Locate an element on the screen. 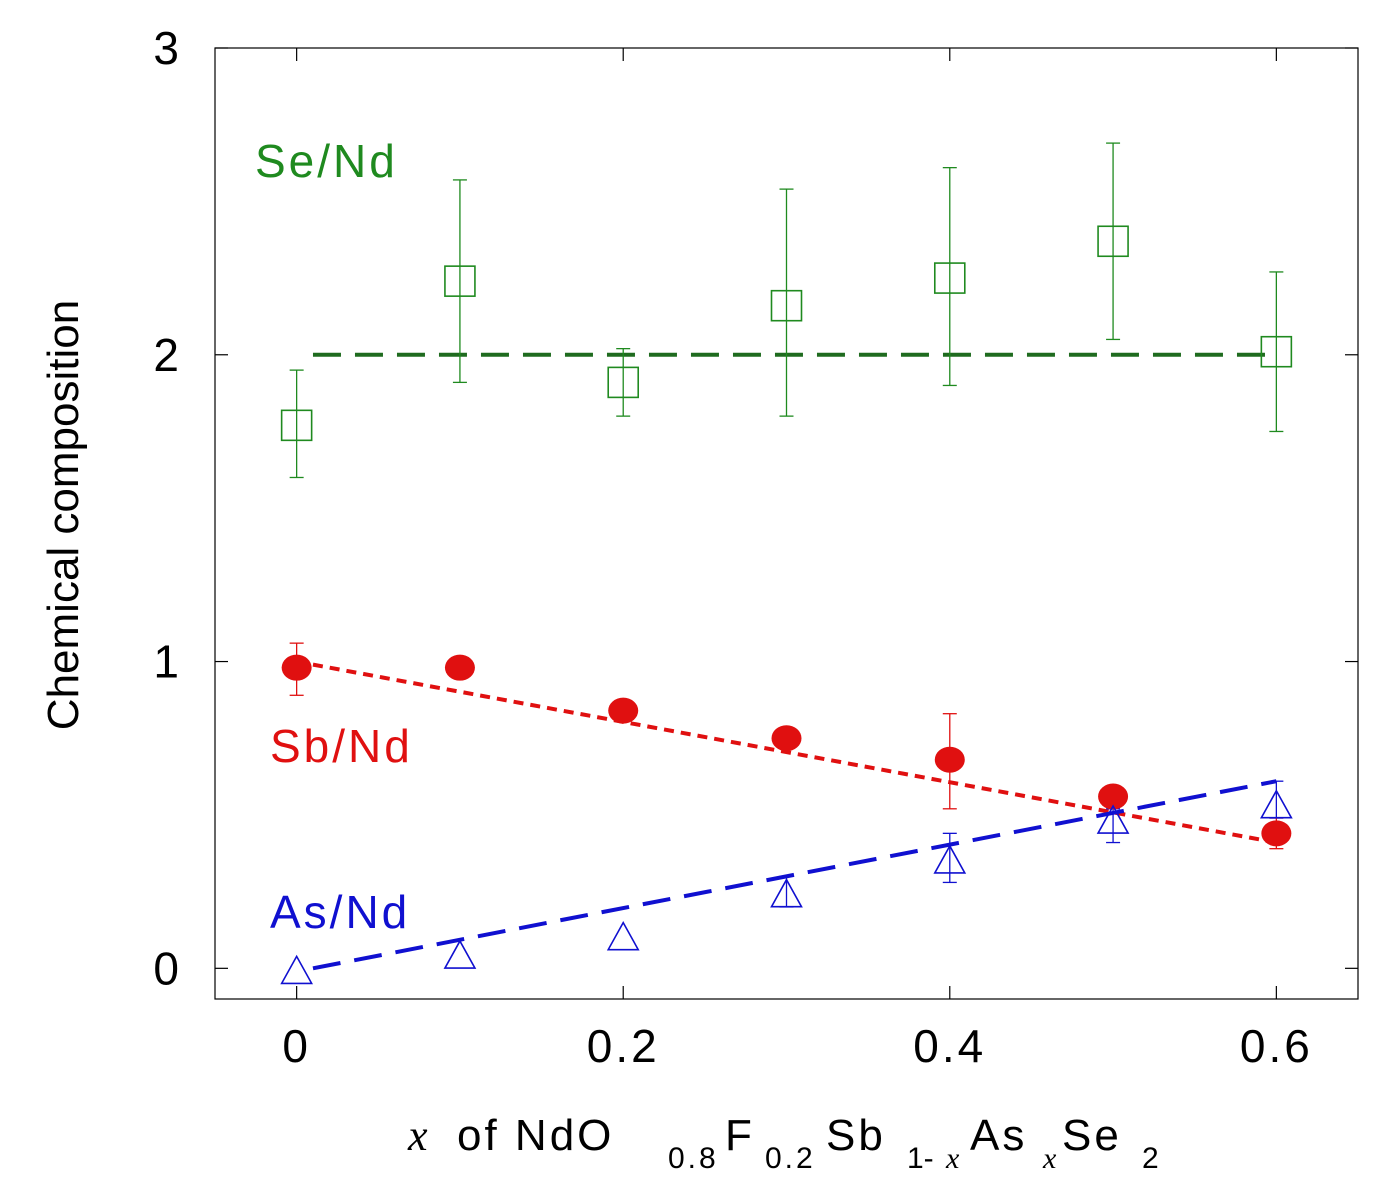 The image size is (1376, 1198). x-axis-title: x of NdO 0.8 F 0.2 Sb 1- x As x Se 2 is located at coordinates (783, 1143).